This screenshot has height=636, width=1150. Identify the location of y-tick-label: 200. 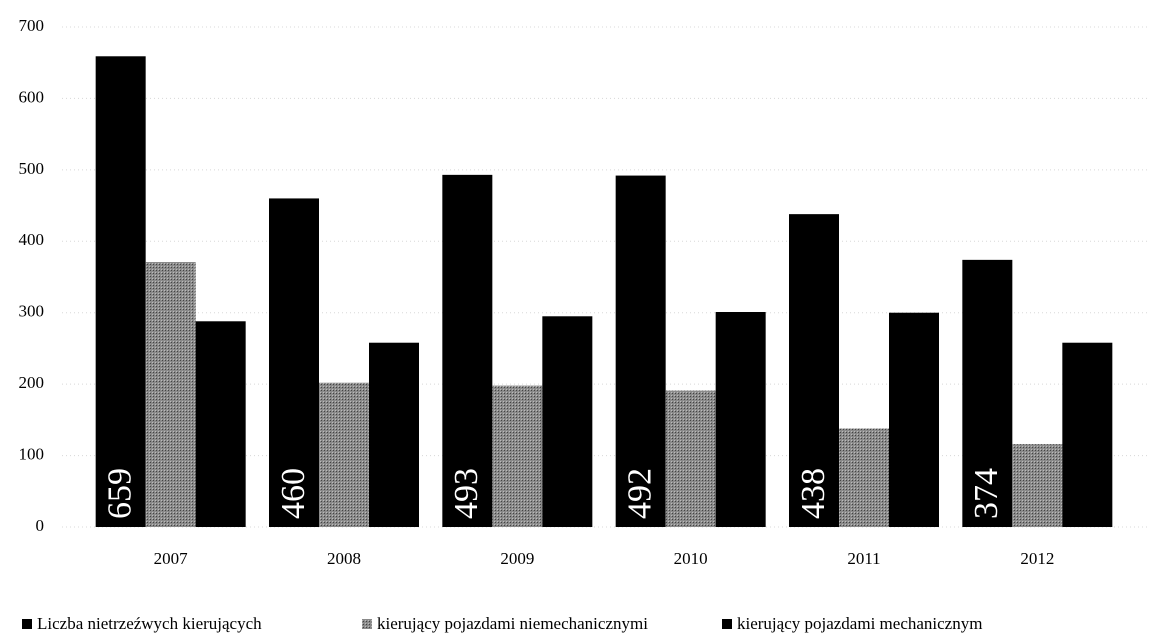
(32, 382).